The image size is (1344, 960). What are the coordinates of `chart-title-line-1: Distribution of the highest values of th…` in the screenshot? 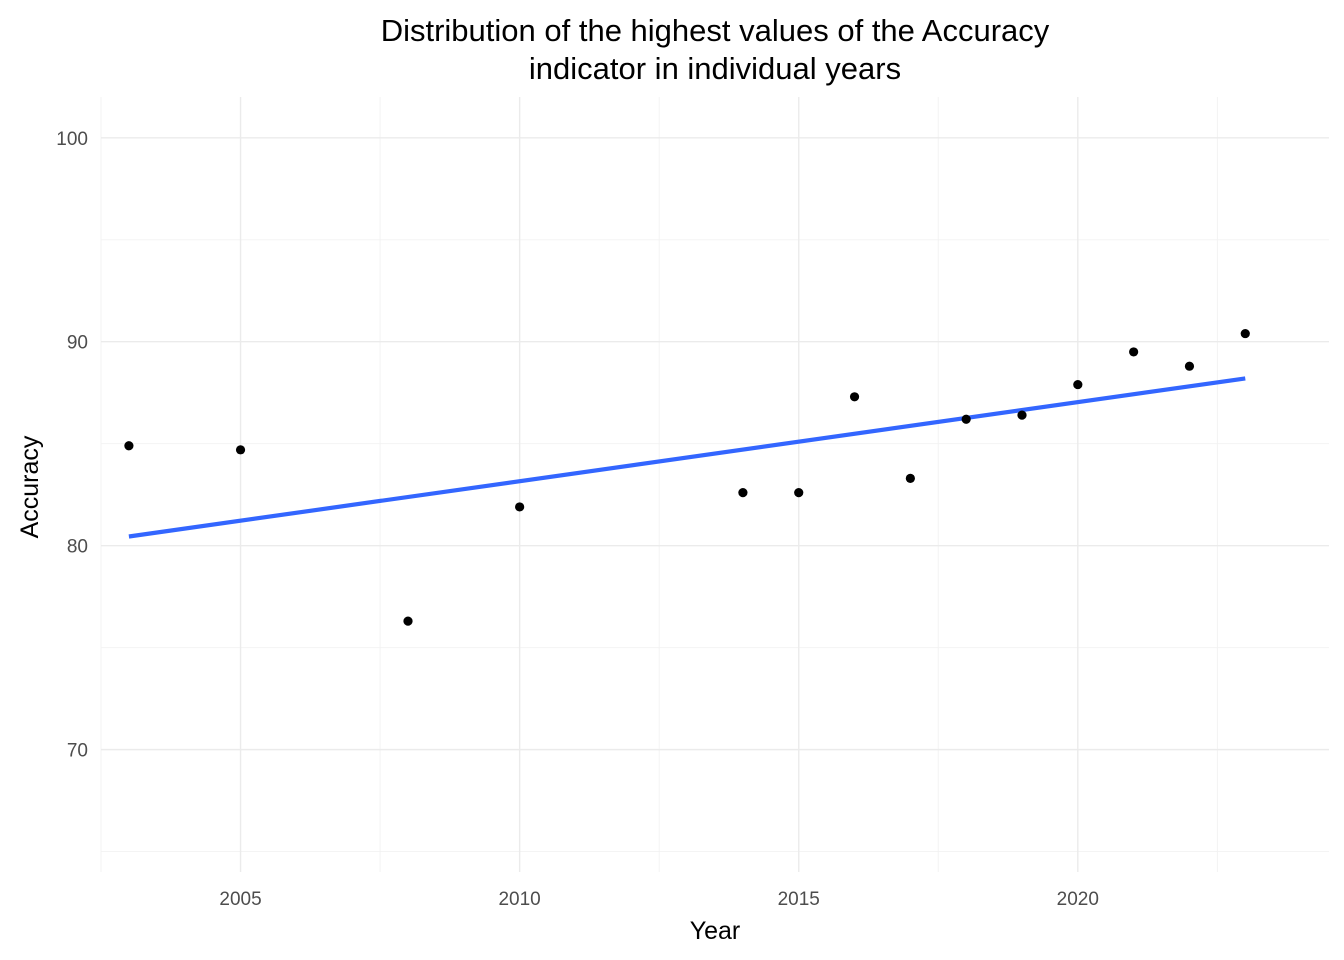 It's located at (715, 30).